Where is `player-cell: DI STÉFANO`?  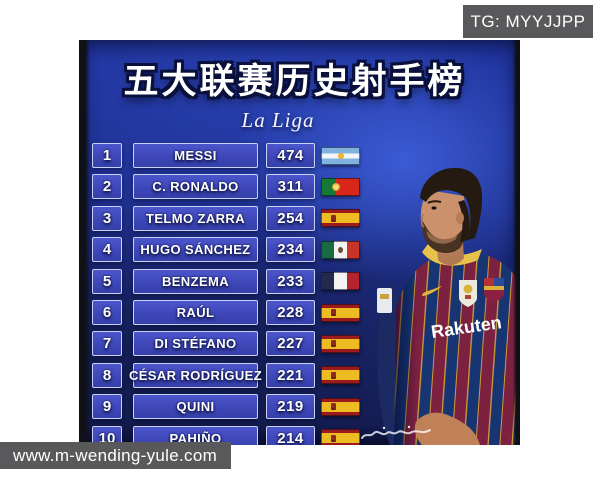
player-cell: DI STÉFANO is located at coordinates (195, 344).